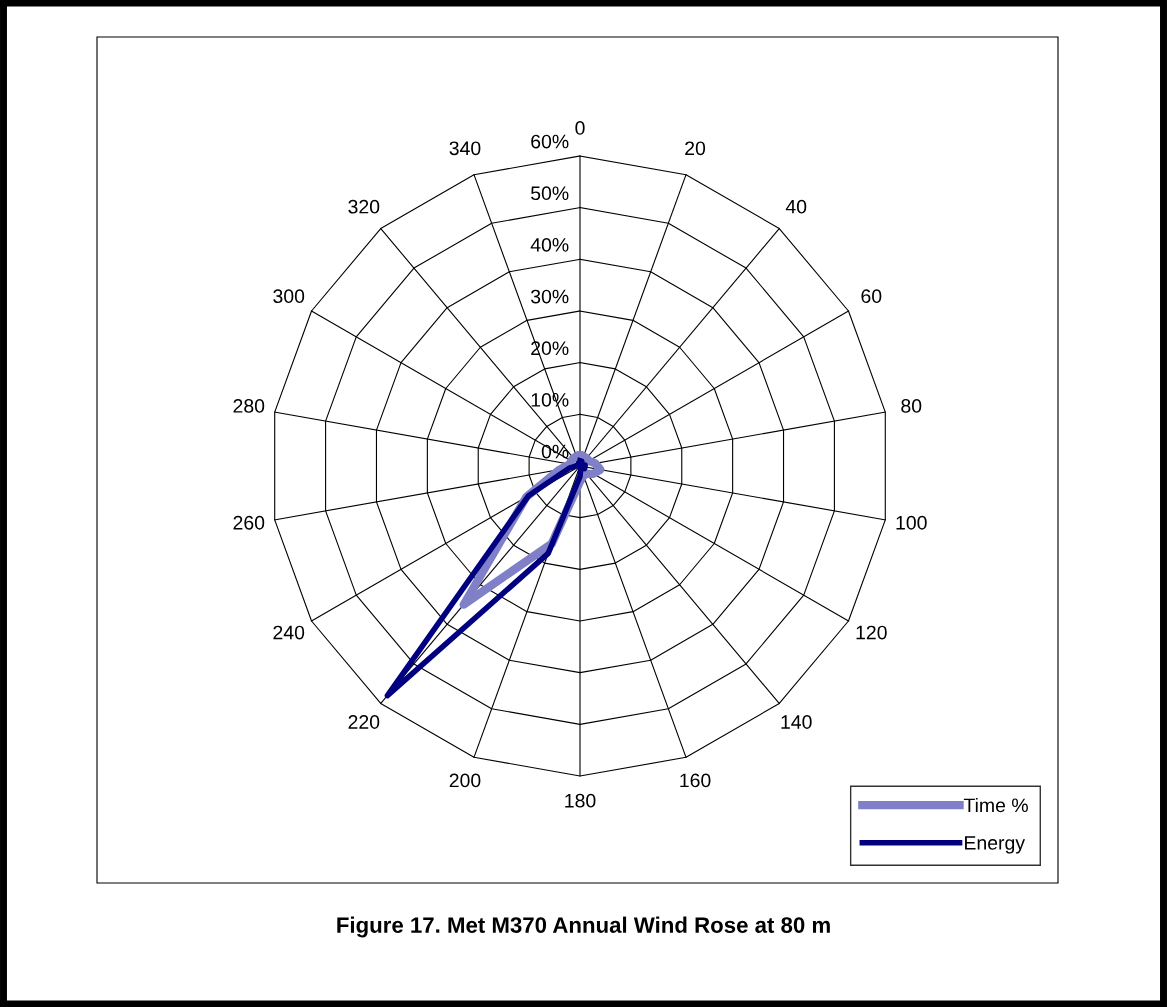 This screenshot has width=1167, height=1007. I want to click on y-tick-label: 50%, so click(550, 193).